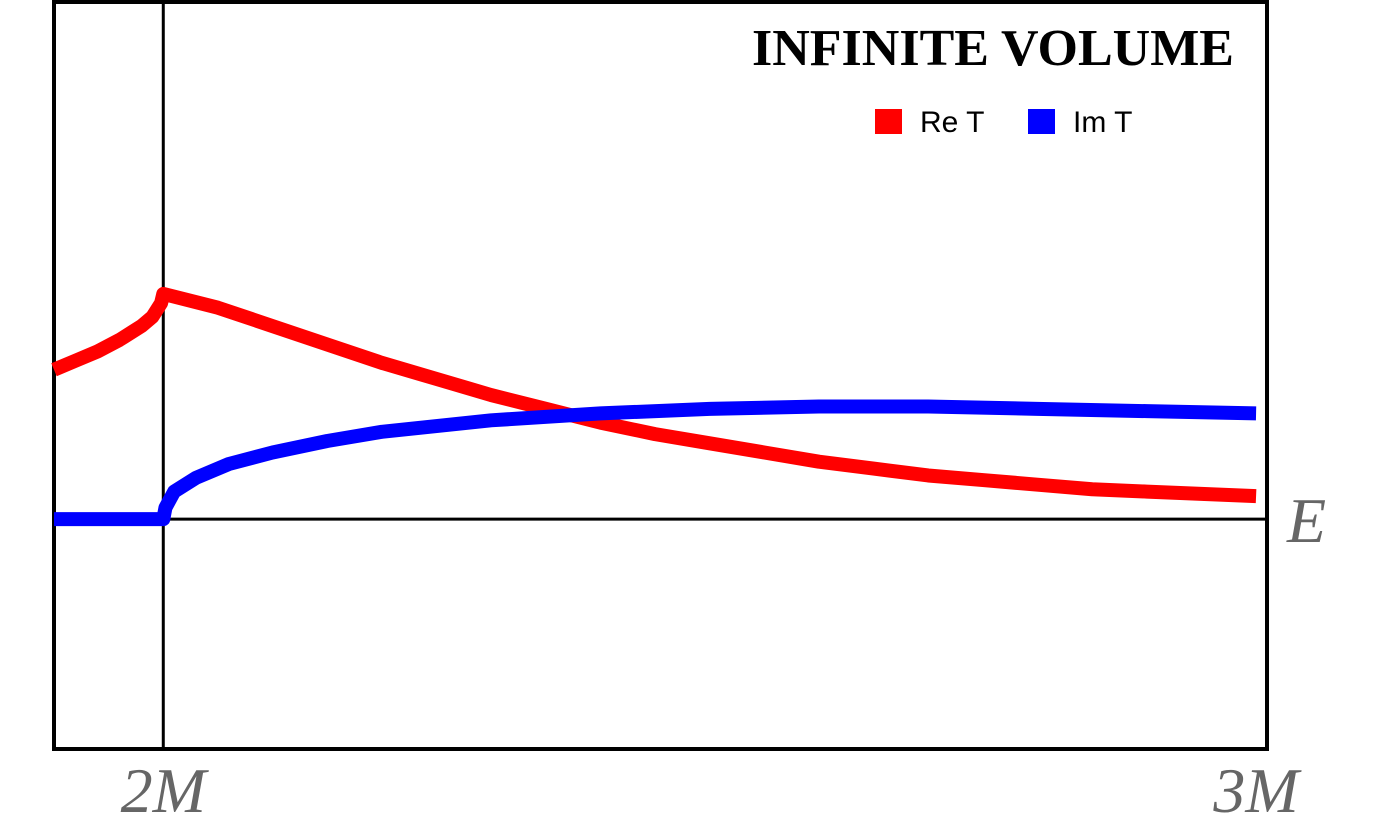 This screenshot has height=833, width=1389. Describe the element at coordinates (993, 48) in the screenshot. I see `chart-title: INFINITE VOLUME` at that location.